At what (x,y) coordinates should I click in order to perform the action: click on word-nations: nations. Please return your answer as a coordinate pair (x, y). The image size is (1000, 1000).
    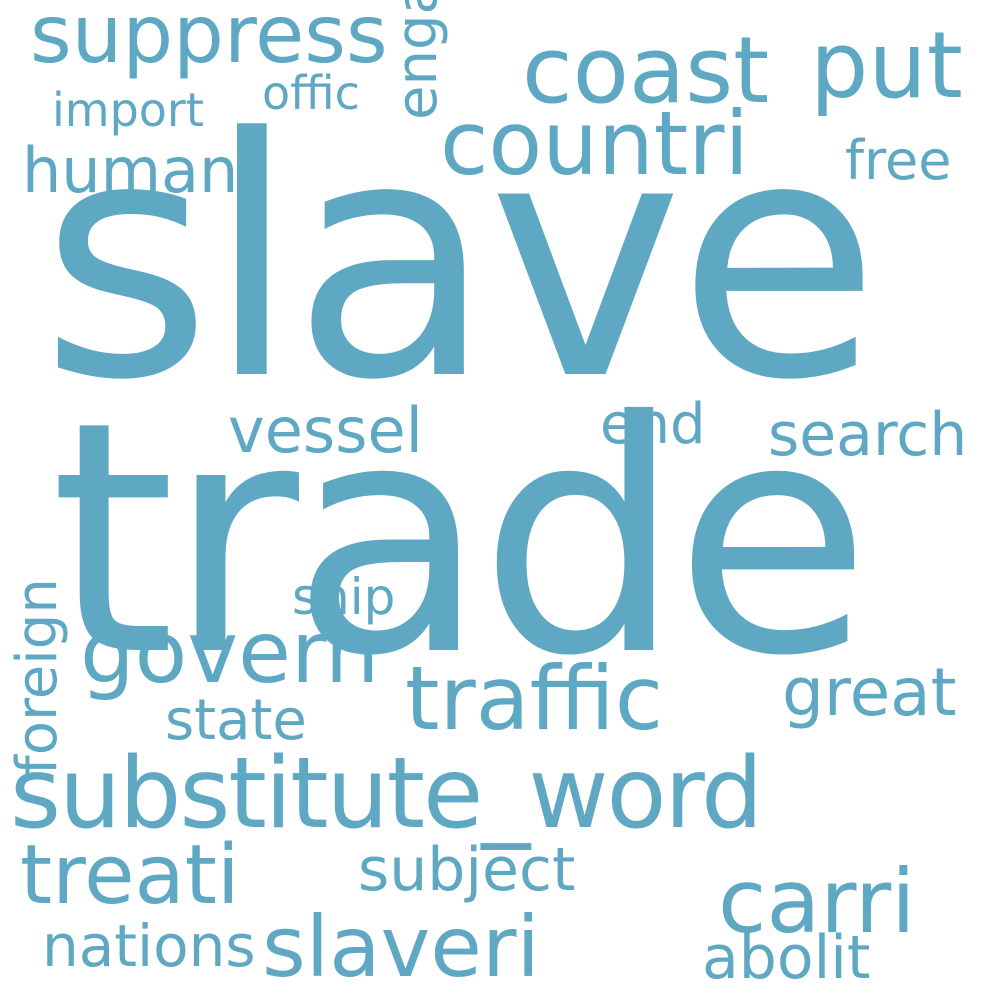
    Looking at the image, I should click on (149, 946).